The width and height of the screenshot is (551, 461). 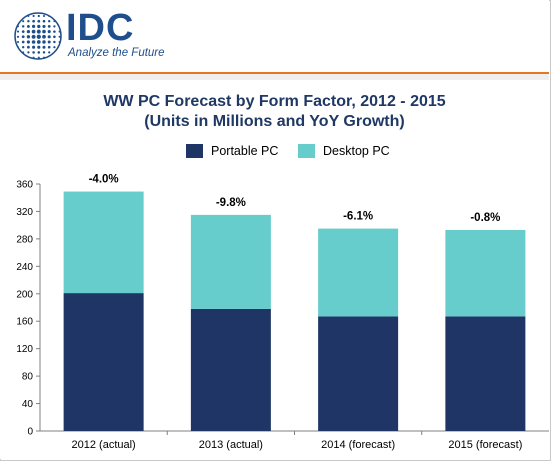 I want to click on header-shadow-rule, so click(x=274, y=77).